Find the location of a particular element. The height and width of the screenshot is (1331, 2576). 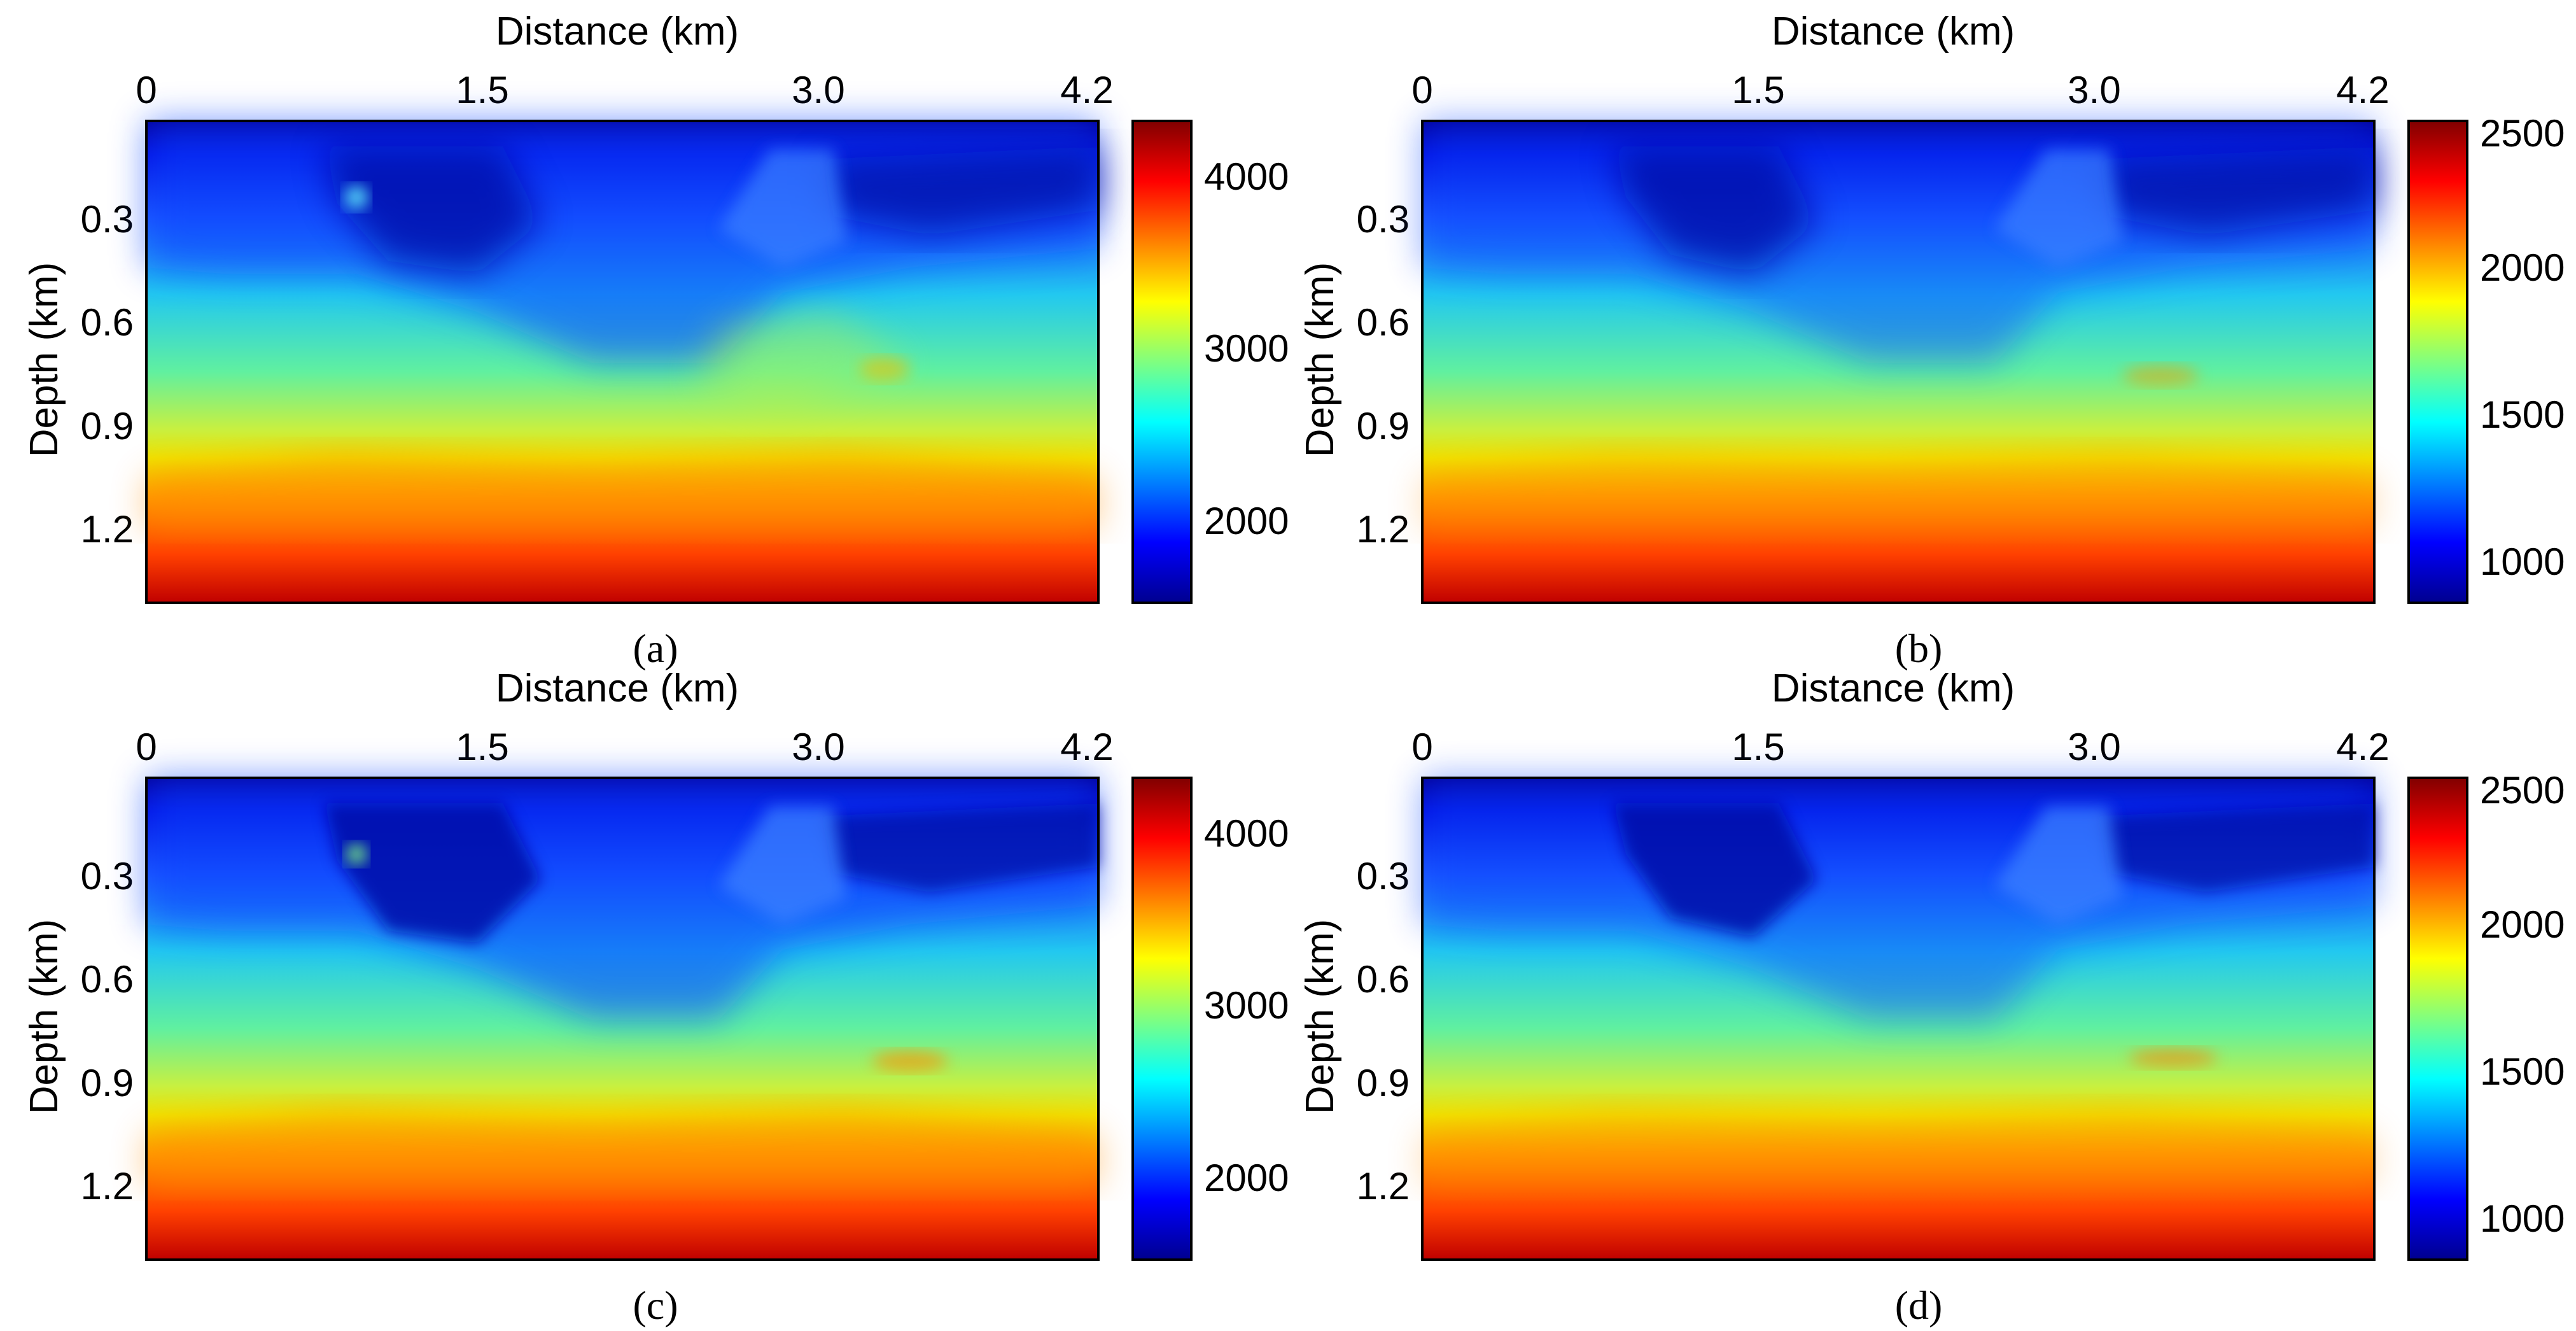

panel-caption: (c) is located at coordinates (655, 1306).